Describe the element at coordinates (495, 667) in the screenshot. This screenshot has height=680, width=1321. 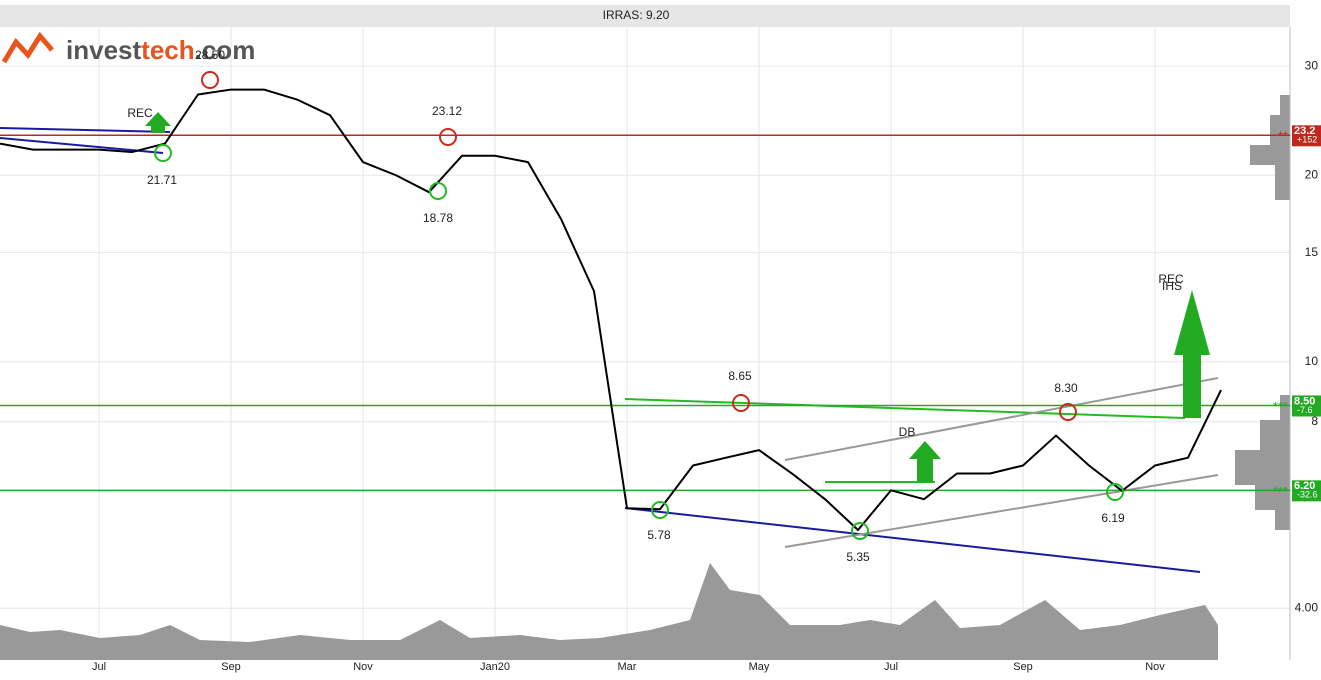
I see `x-tick-label: Jan20` at that location.